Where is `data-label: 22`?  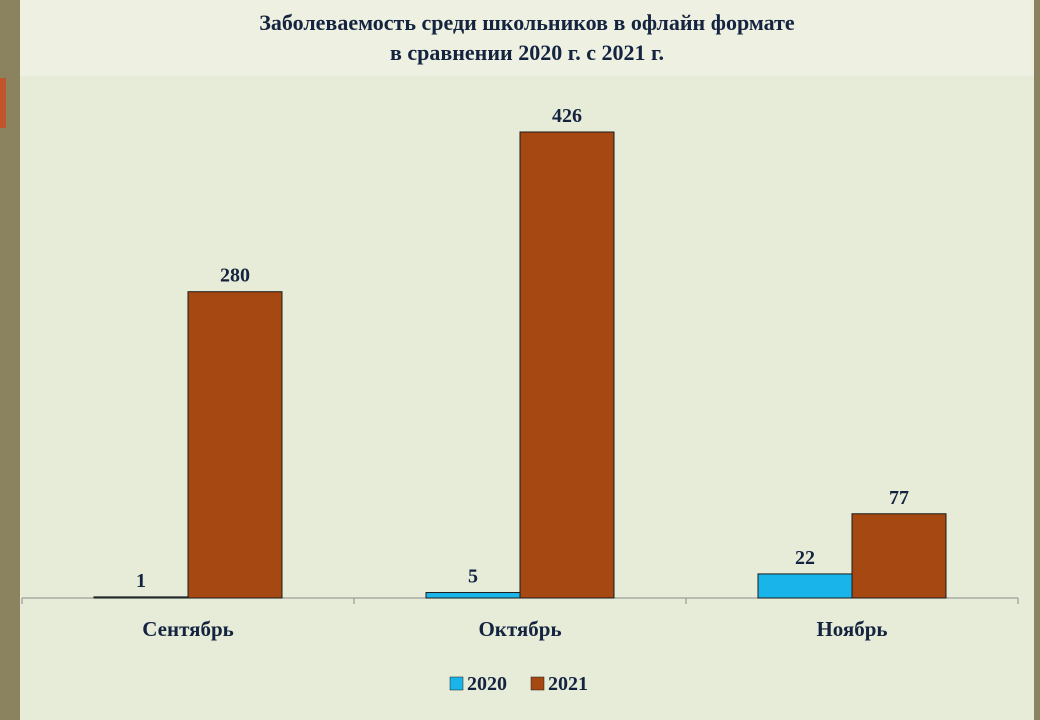 data-label: 22 is located at coordinates (805, 558).